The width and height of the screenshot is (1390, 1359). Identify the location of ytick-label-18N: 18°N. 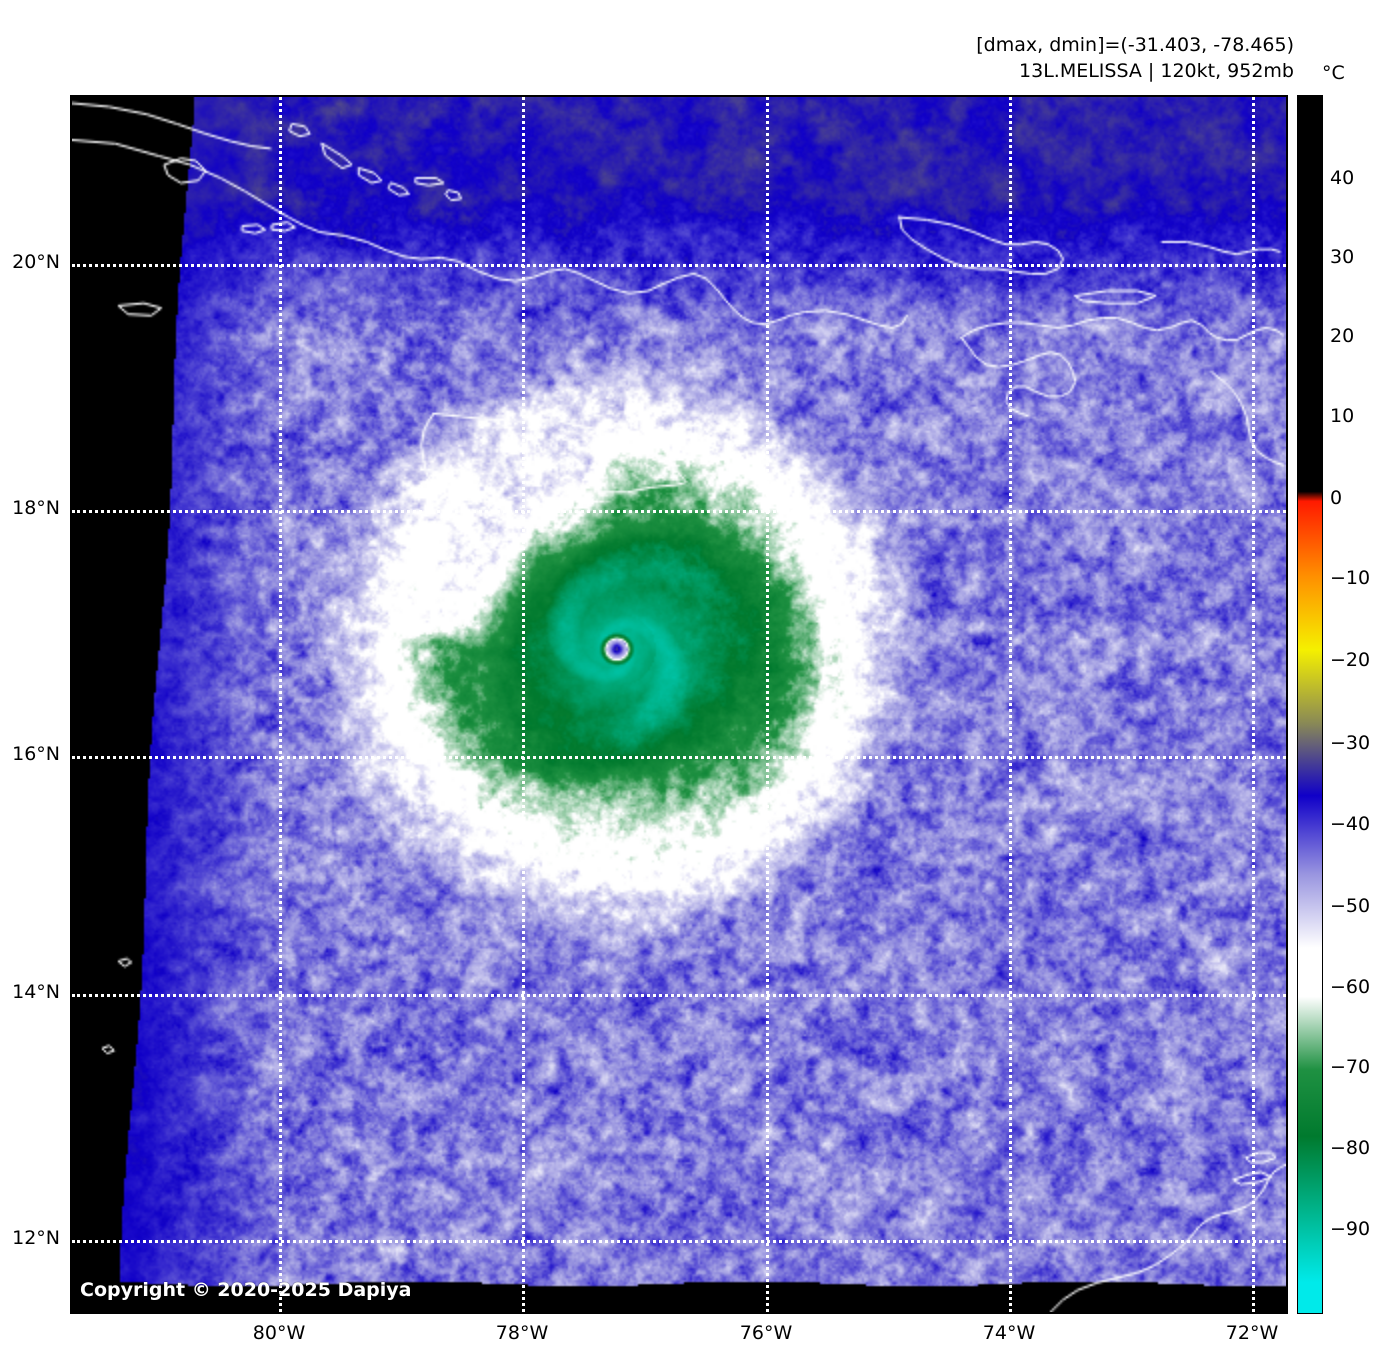
(36, 508).